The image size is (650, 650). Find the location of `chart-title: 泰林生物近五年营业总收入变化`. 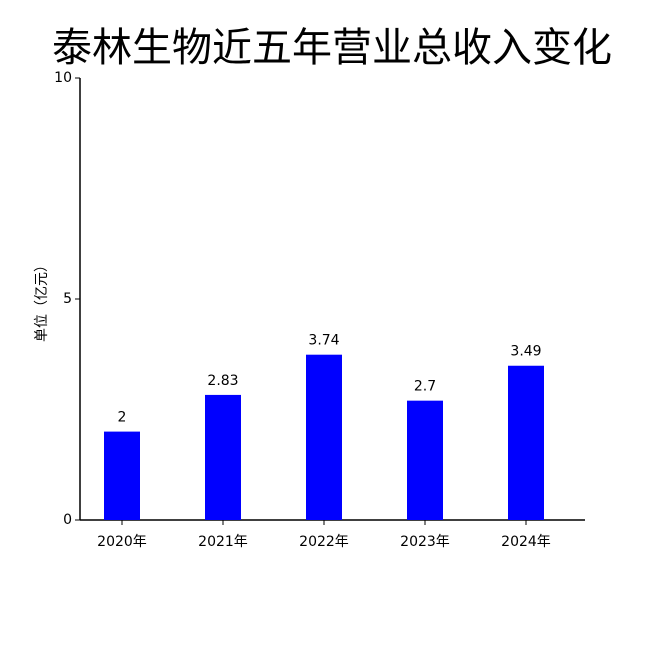

chart-title: 泰林生物近五年营业总收入变化 is located at coordinates (332, 48).